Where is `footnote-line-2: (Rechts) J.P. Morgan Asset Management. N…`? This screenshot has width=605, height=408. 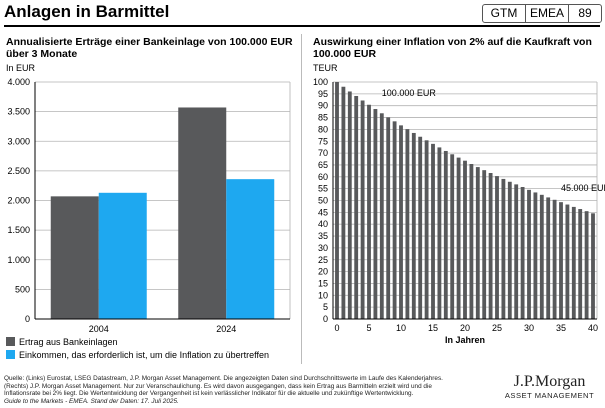
footnote-line-2: (Rechts) J.P. Morgan Asset Management. N… is located at coordinates (218, 386).